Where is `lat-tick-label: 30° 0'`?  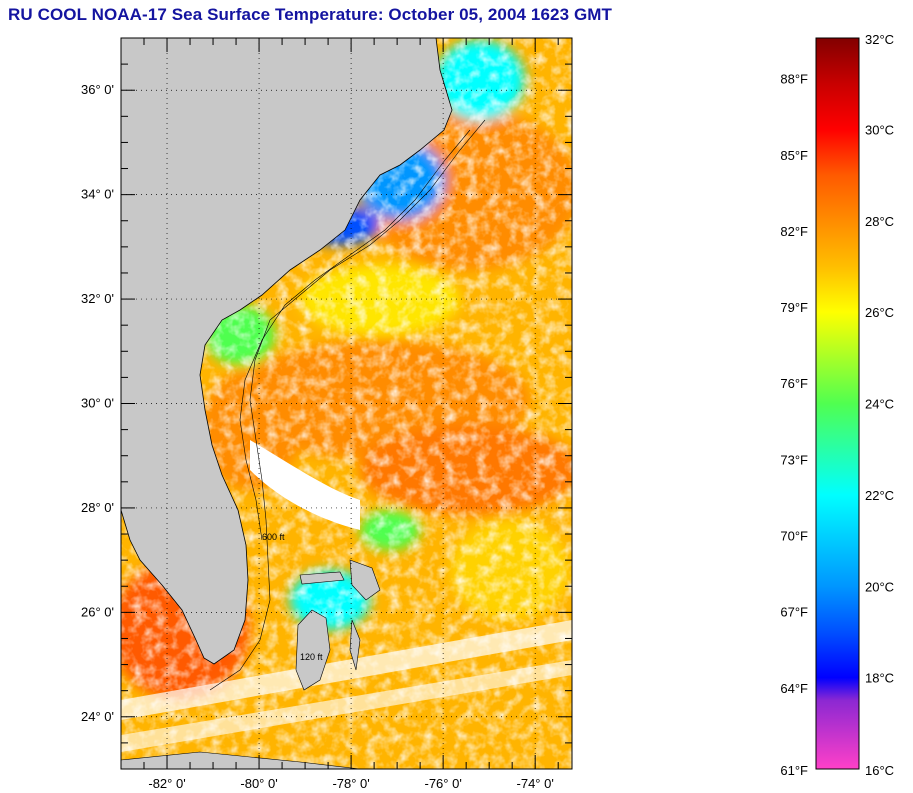
lat-tick-label: 30° 0' is located at coordinates (97, 403).